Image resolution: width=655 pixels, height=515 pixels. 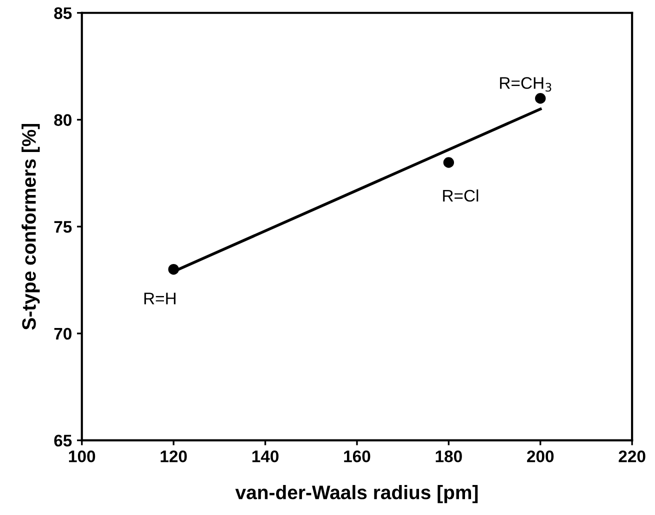 What do you see at coordinates (63, 120) in the screenshot?
I see `y-tick-label: 80` at bounding box center [63, 120].